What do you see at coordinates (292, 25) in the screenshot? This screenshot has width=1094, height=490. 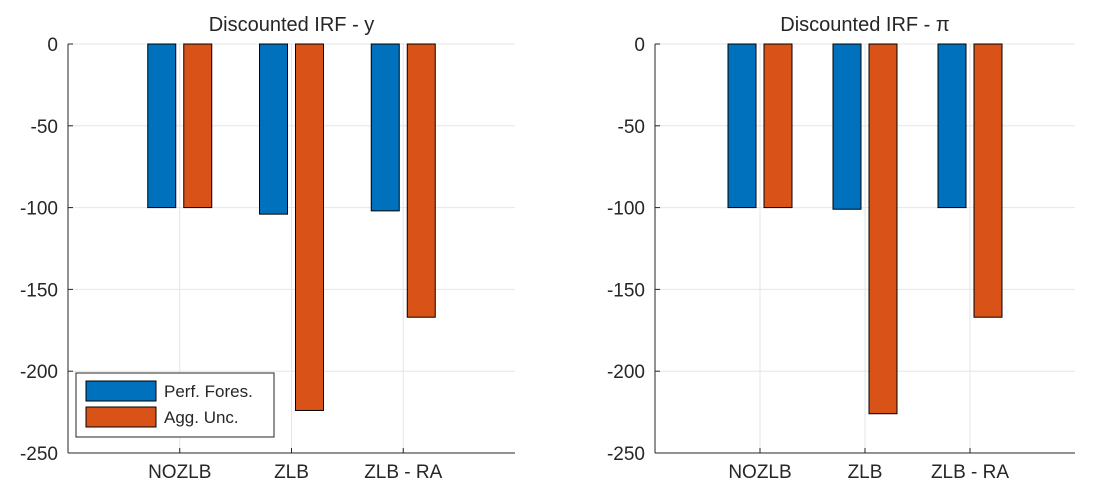 I see `chart-title: Discounted IRF - y` at bounding box center [292, 25].